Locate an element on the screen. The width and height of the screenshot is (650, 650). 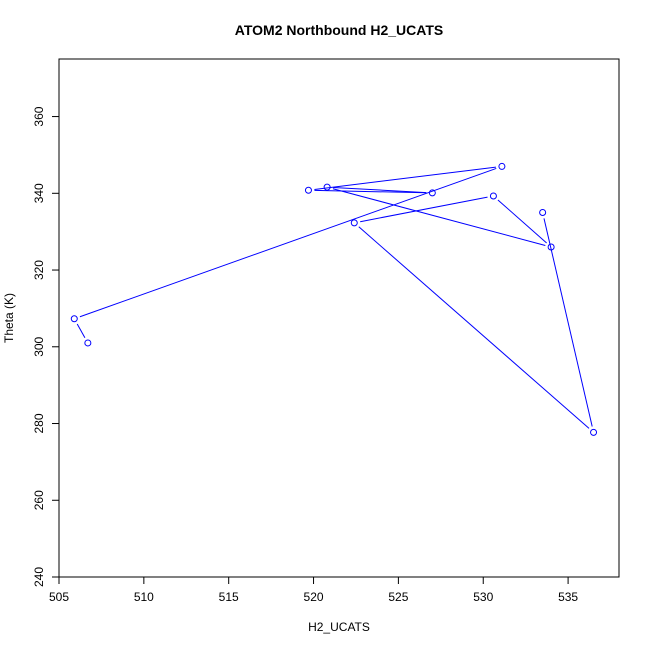
y-tick-label: 360 is located at coordinates (39, 116).